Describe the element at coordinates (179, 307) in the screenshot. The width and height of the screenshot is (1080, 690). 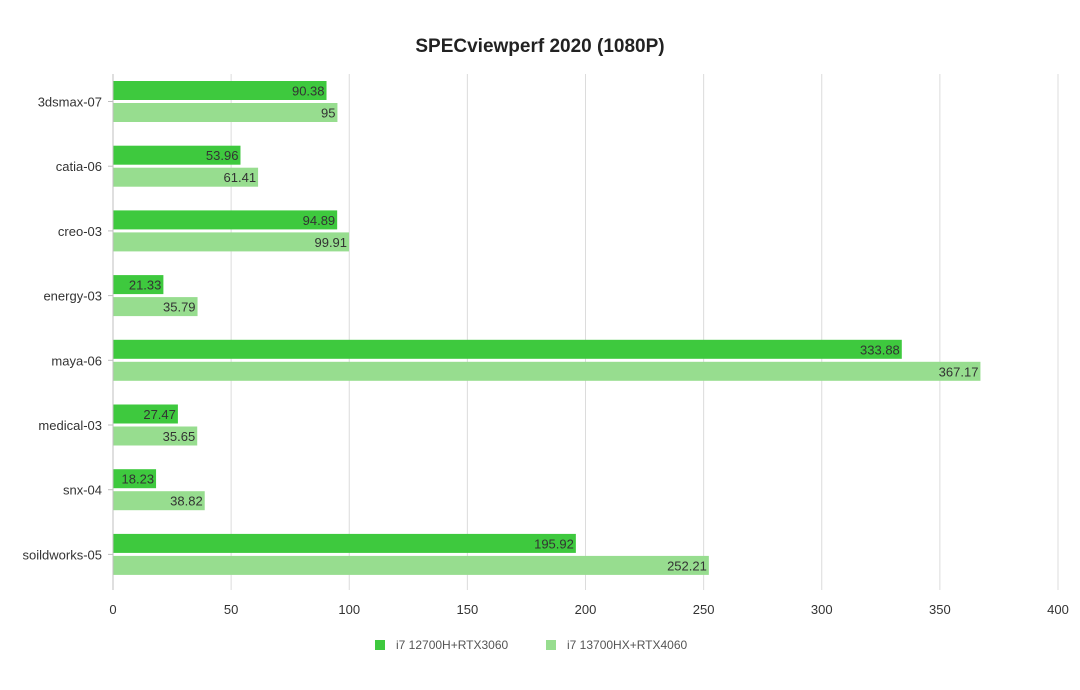
I see `data-label: 35.79` at that location.